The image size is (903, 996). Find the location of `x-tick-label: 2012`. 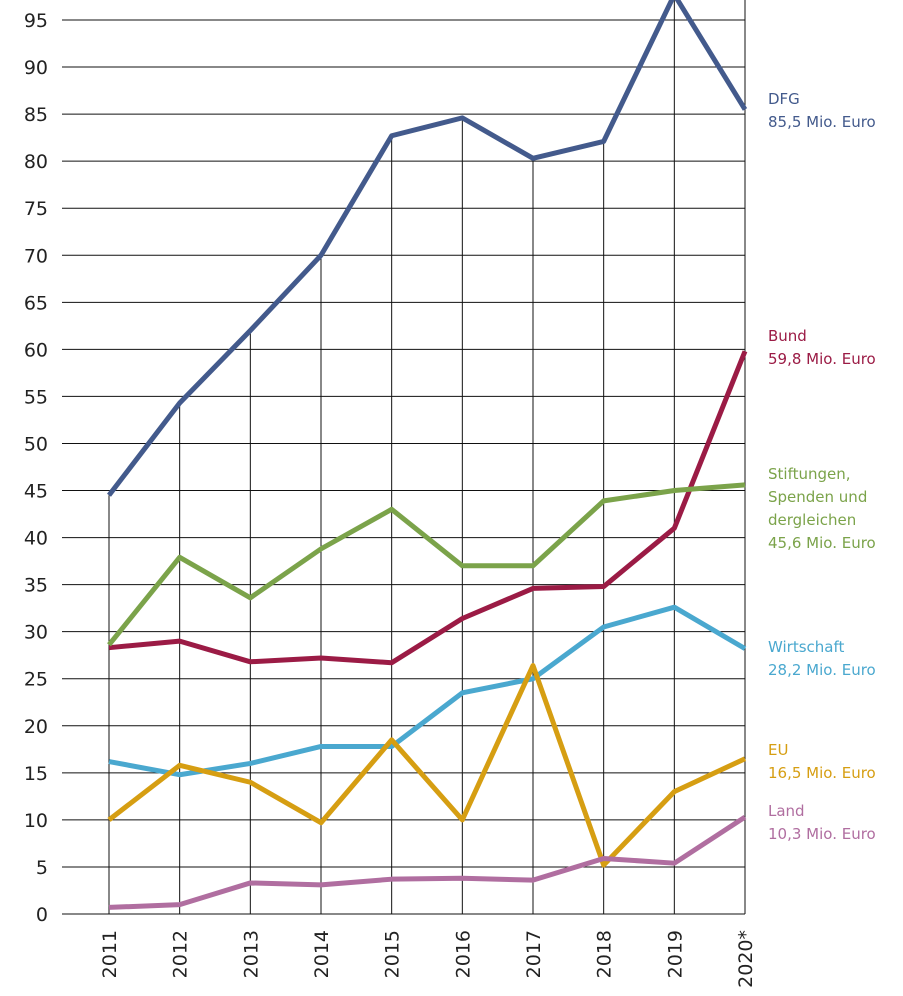

x-tick-label: 2012 is located at coordinates (181, 954).